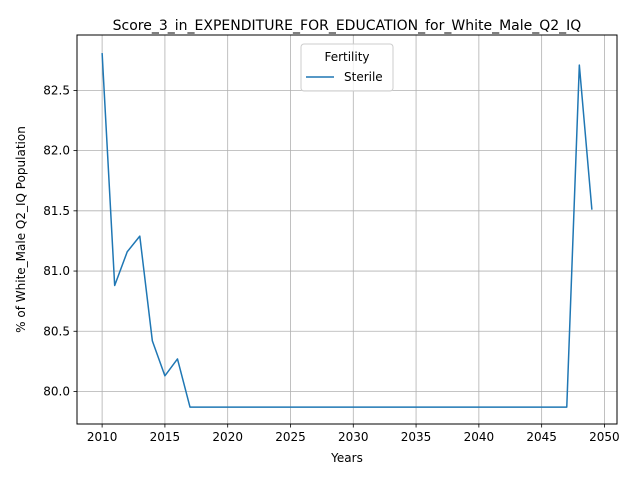 The image size is (640, 480). I want to click on x-axis-label: Years, so click(346, 458).